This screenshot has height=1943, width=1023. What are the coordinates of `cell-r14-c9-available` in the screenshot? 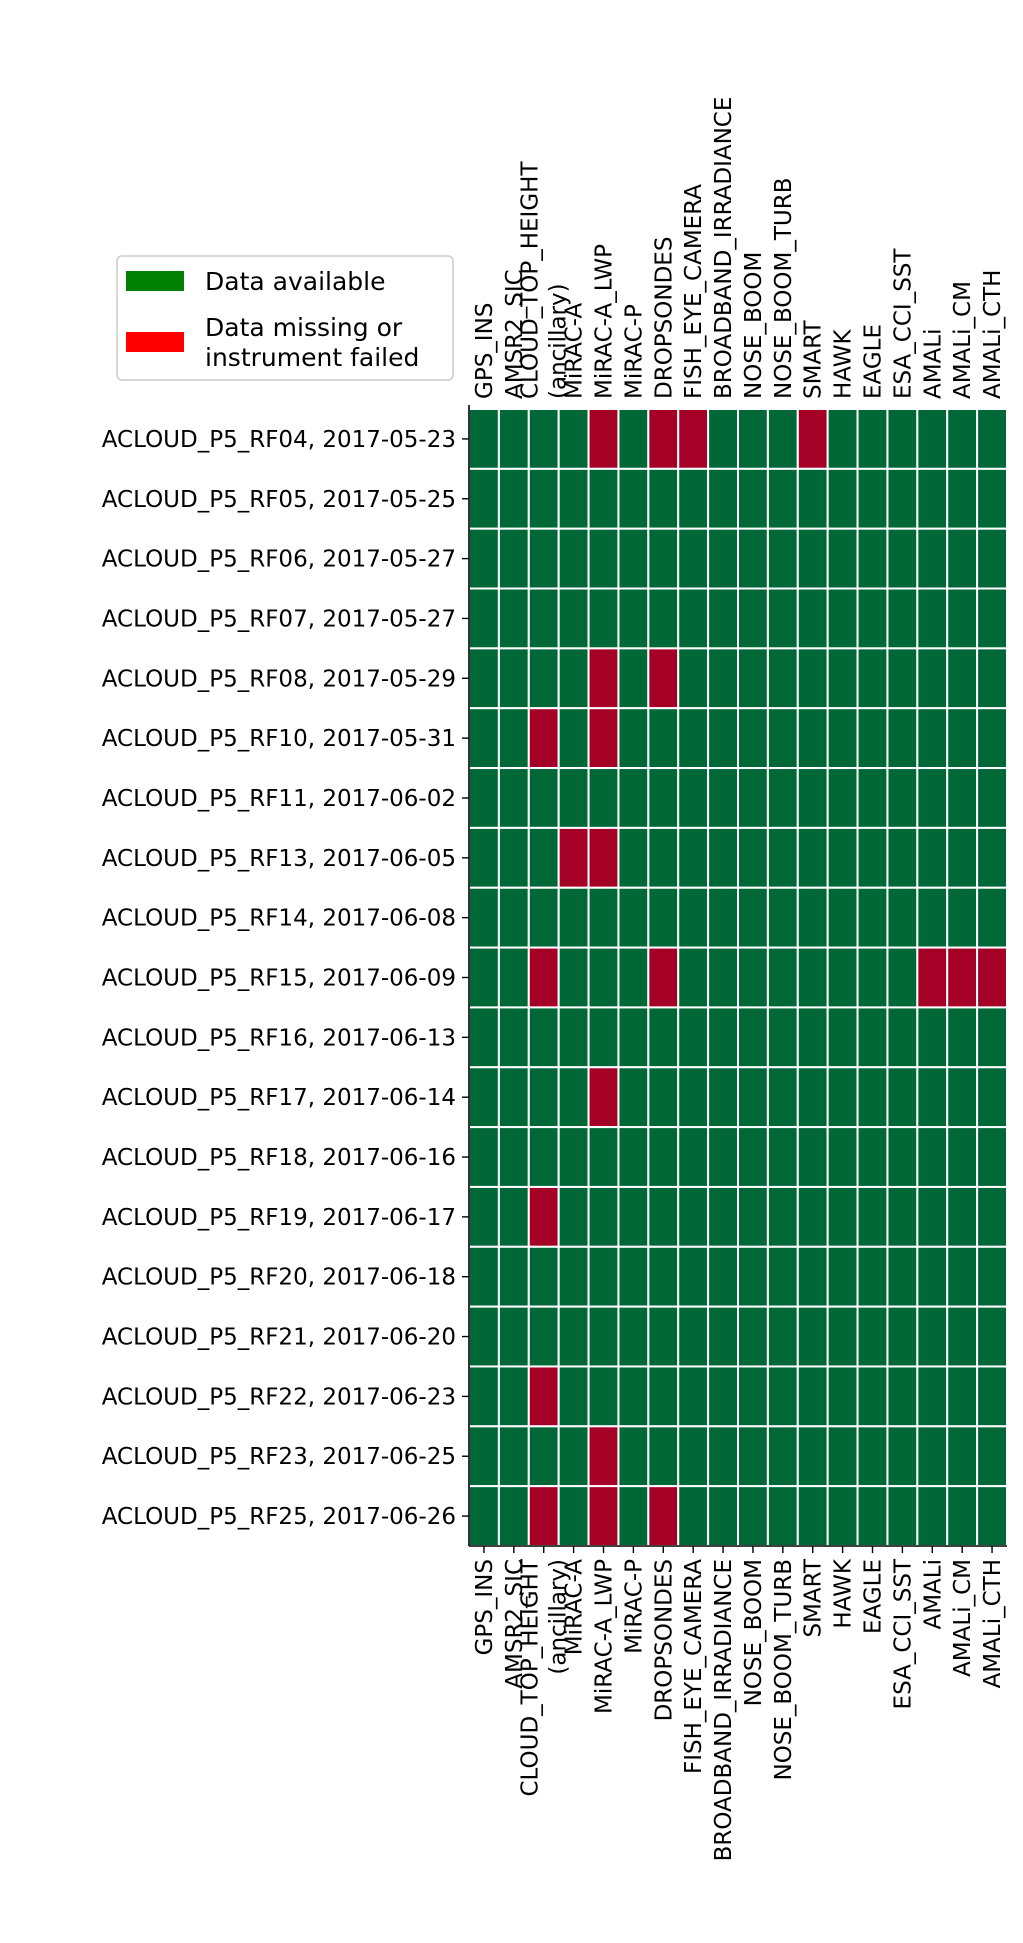 It's located at (753, 1276).